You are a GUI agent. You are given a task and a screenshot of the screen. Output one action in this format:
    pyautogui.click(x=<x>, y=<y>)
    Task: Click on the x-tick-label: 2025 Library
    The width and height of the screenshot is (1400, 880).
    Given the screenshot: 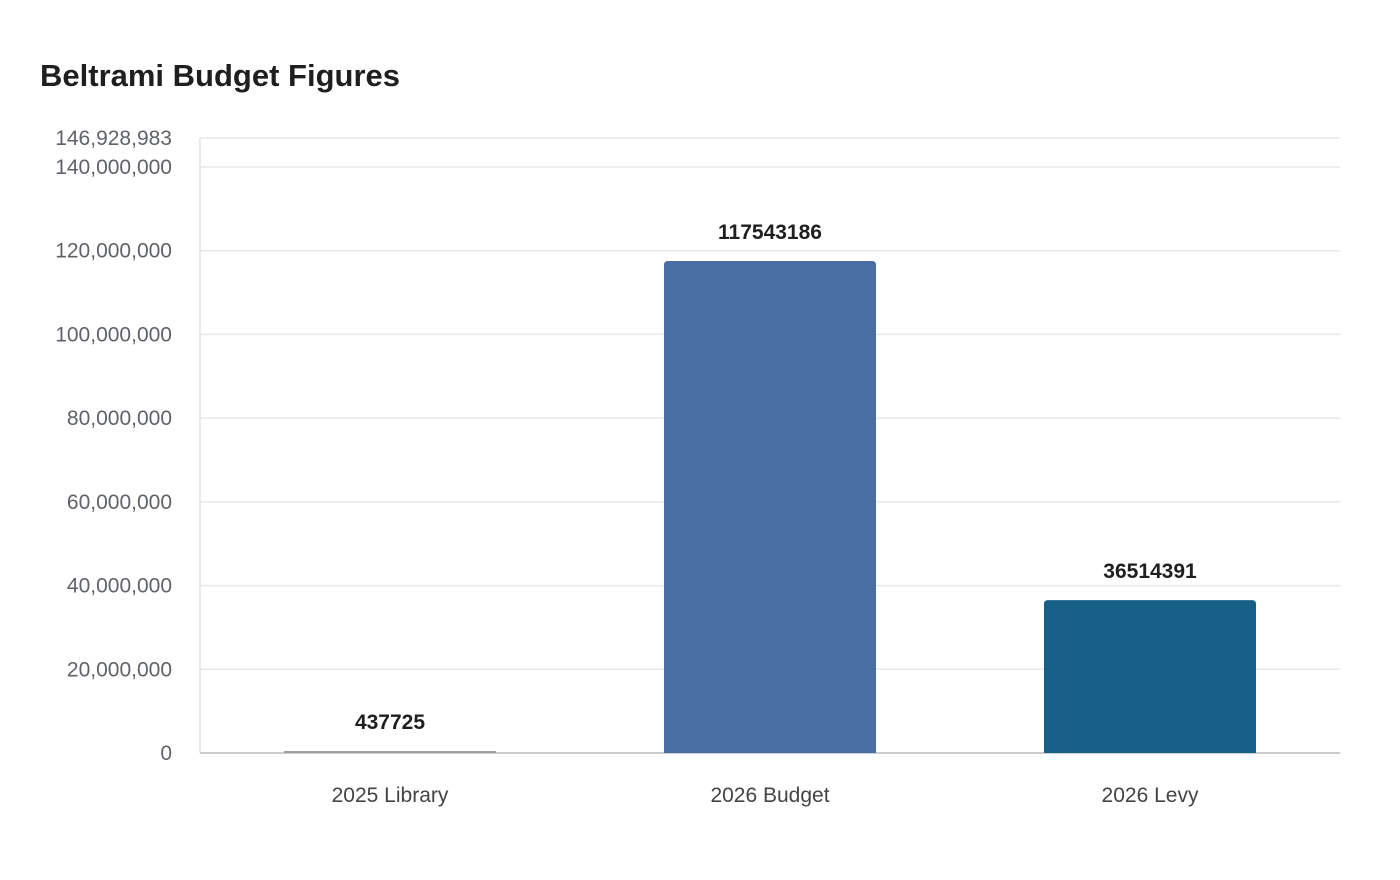 What is the action you would take?
    pyautogui.click(x=390, y=795)
    